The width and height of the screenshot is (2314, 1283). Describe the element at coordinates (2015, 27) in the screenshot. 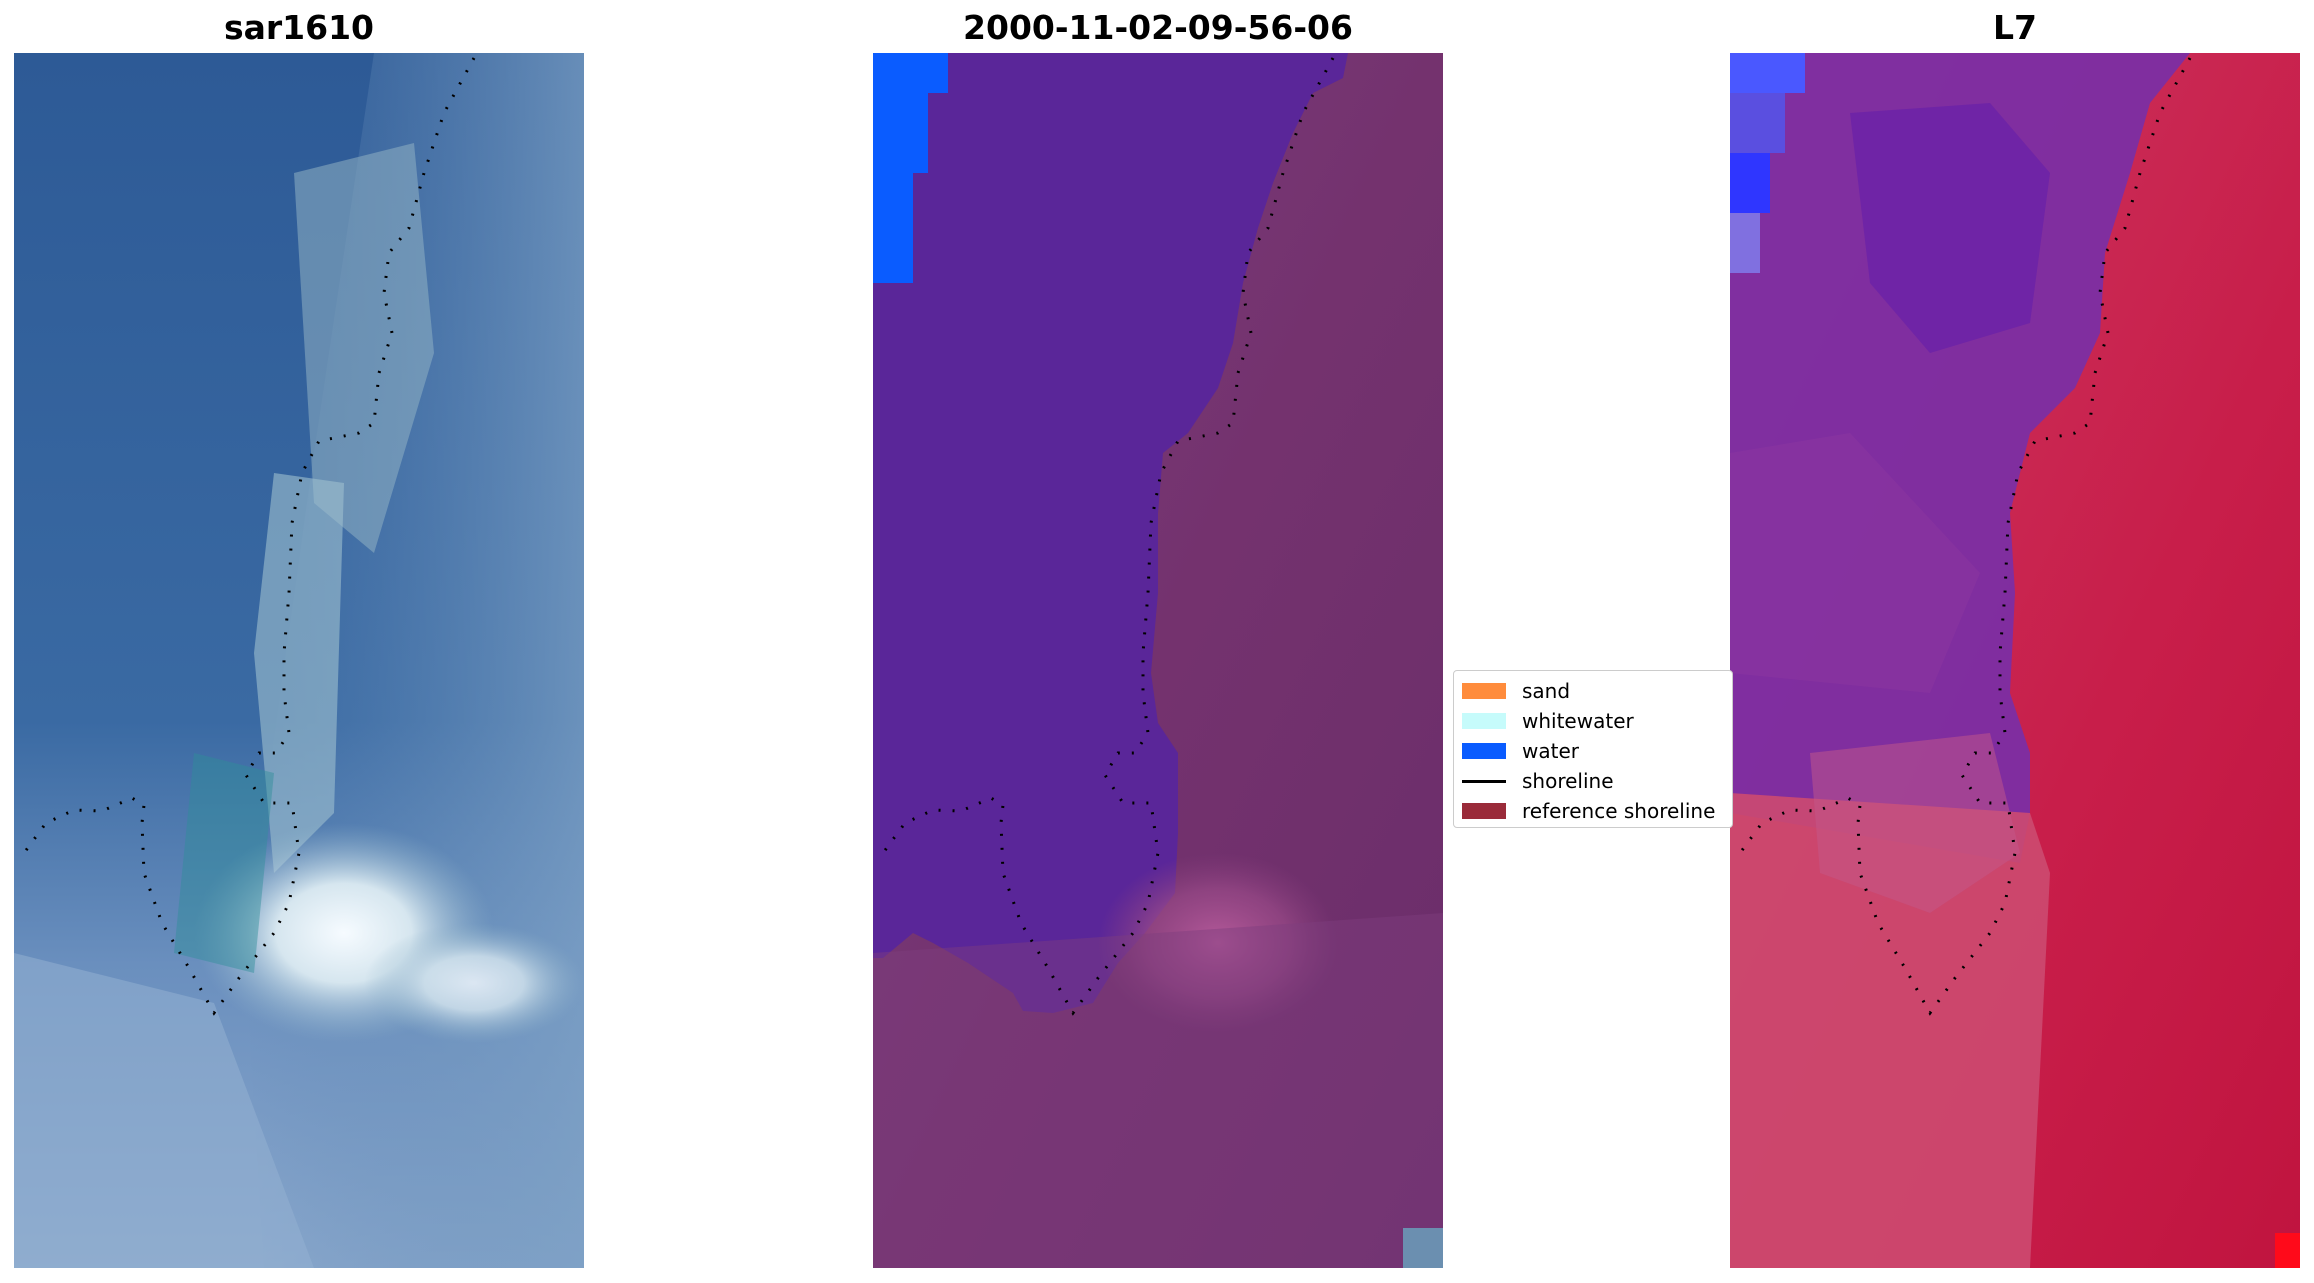

I see `panel-title-mndwi: L7` at that location.